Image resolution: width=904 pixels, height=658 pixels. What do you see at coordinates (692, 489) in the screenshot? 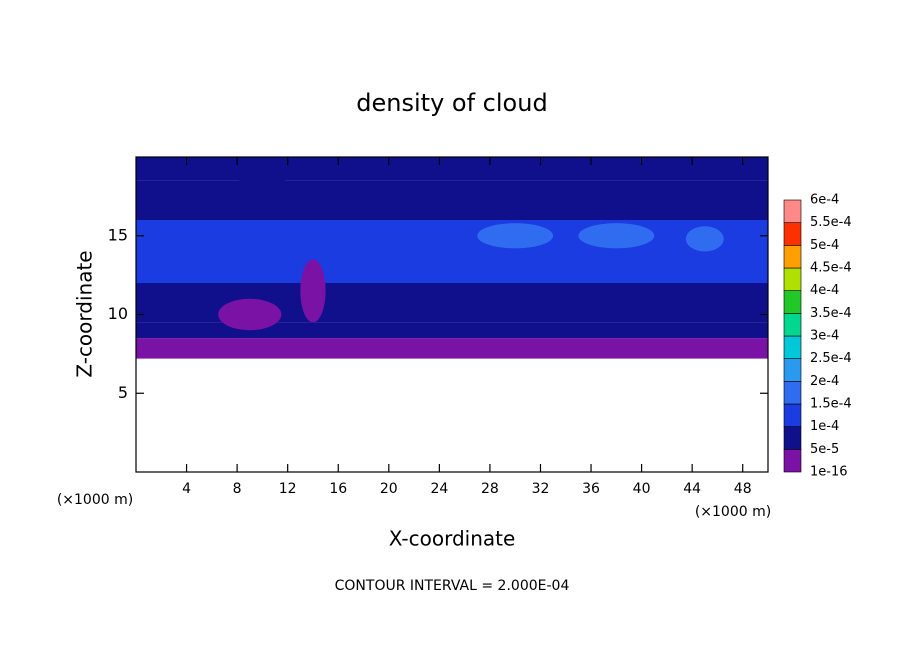
I see `x-tick-label: 44` at bounding box center [692, 489].